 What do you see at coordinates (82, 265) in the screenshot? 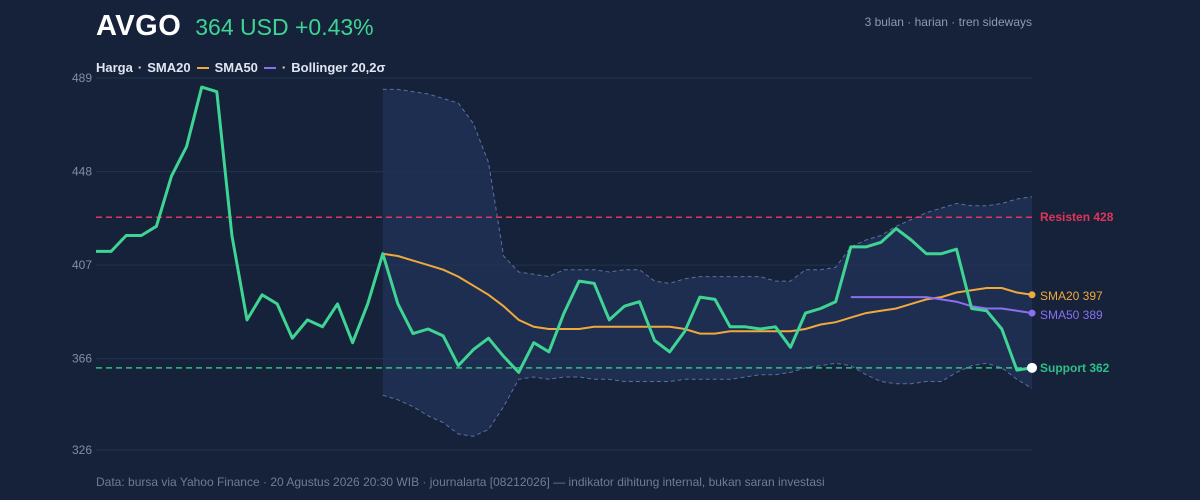
I see `y-tick-label: 407` at bounding box center [82, 265].